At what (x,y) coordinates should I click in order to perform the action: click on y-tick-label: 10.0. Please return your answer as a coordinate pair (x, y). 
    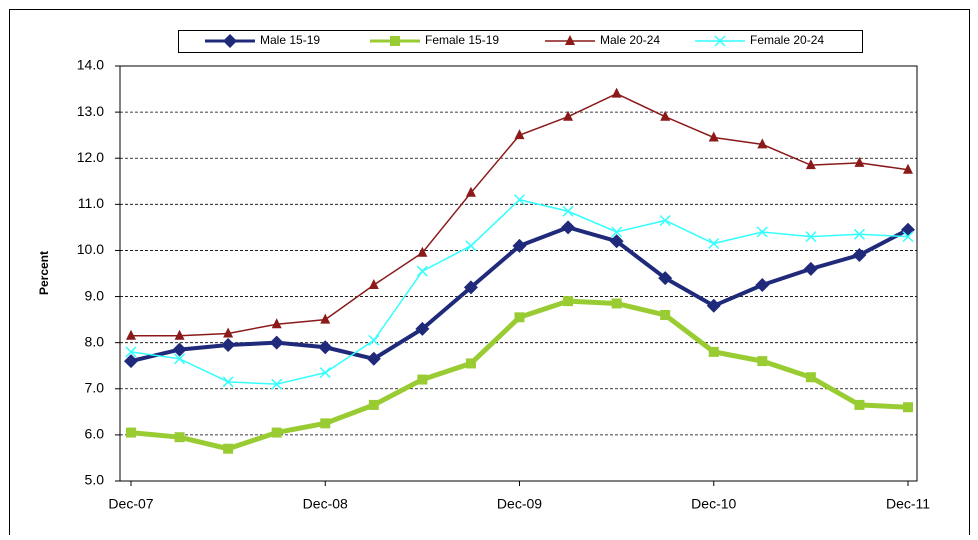
    Looking at the image, I should click on (90, 249).